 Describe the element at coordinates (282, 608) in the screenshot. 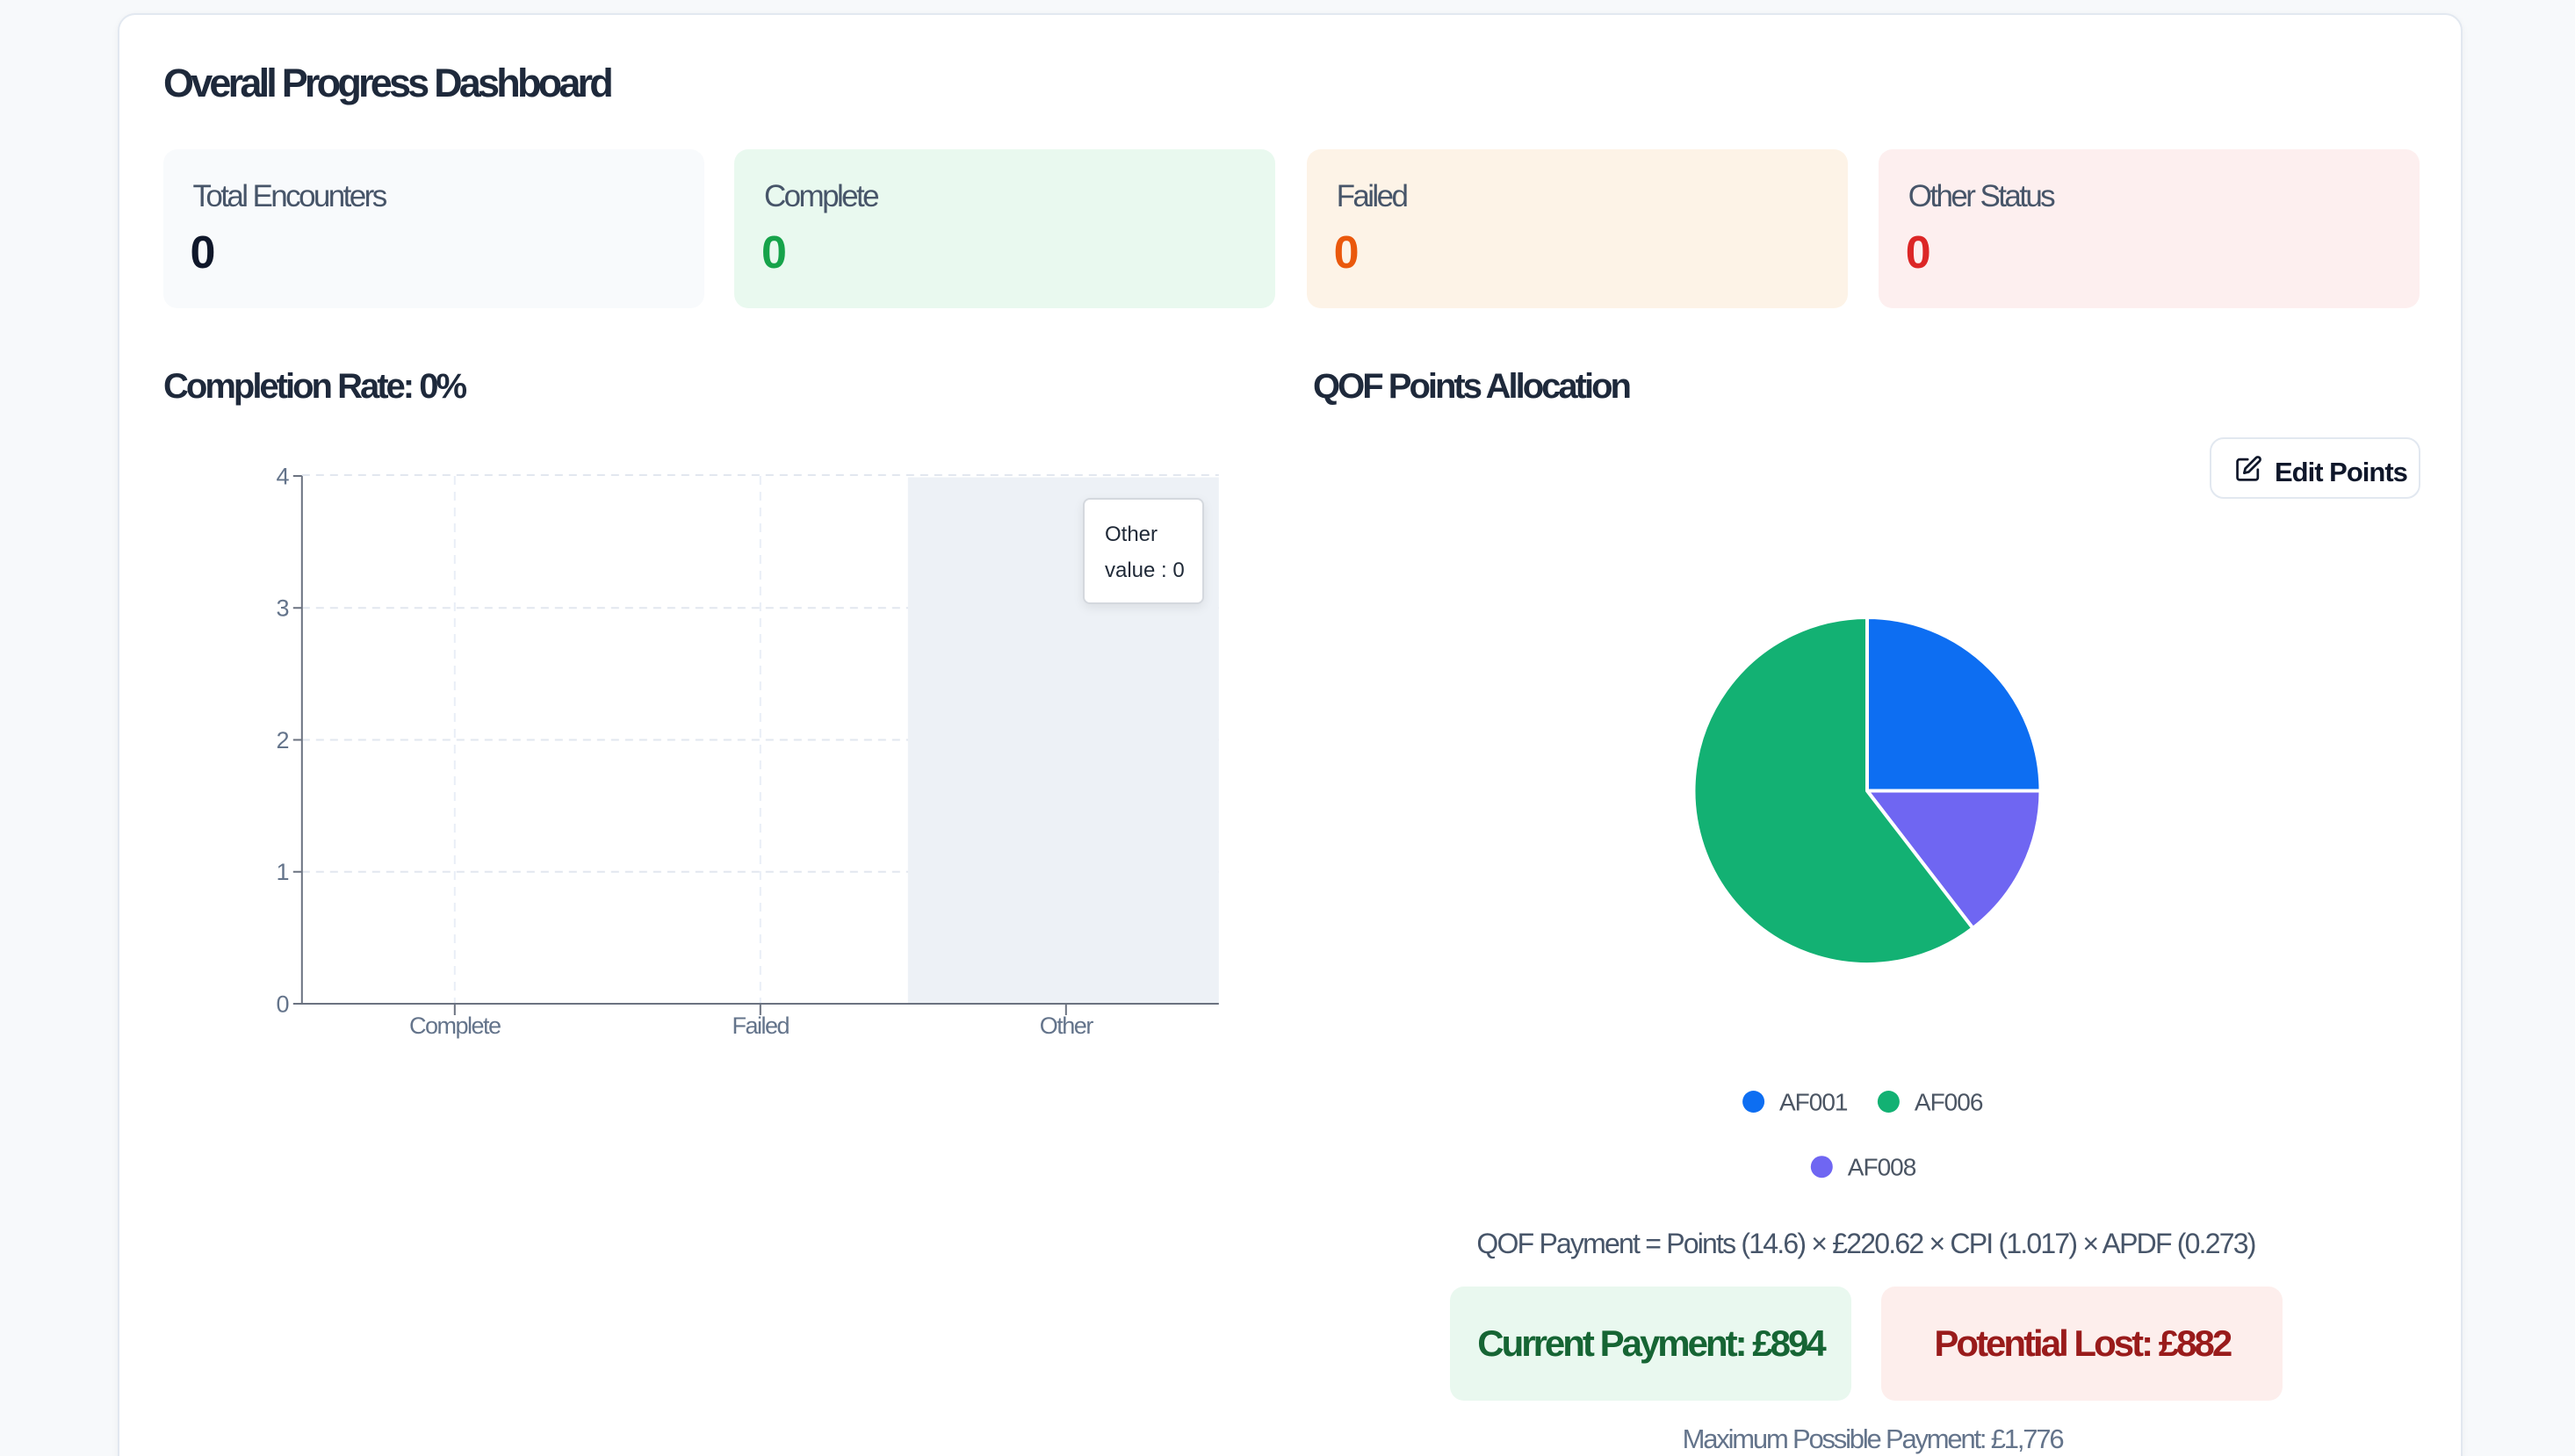

I see `svg-text: 3` at that location.